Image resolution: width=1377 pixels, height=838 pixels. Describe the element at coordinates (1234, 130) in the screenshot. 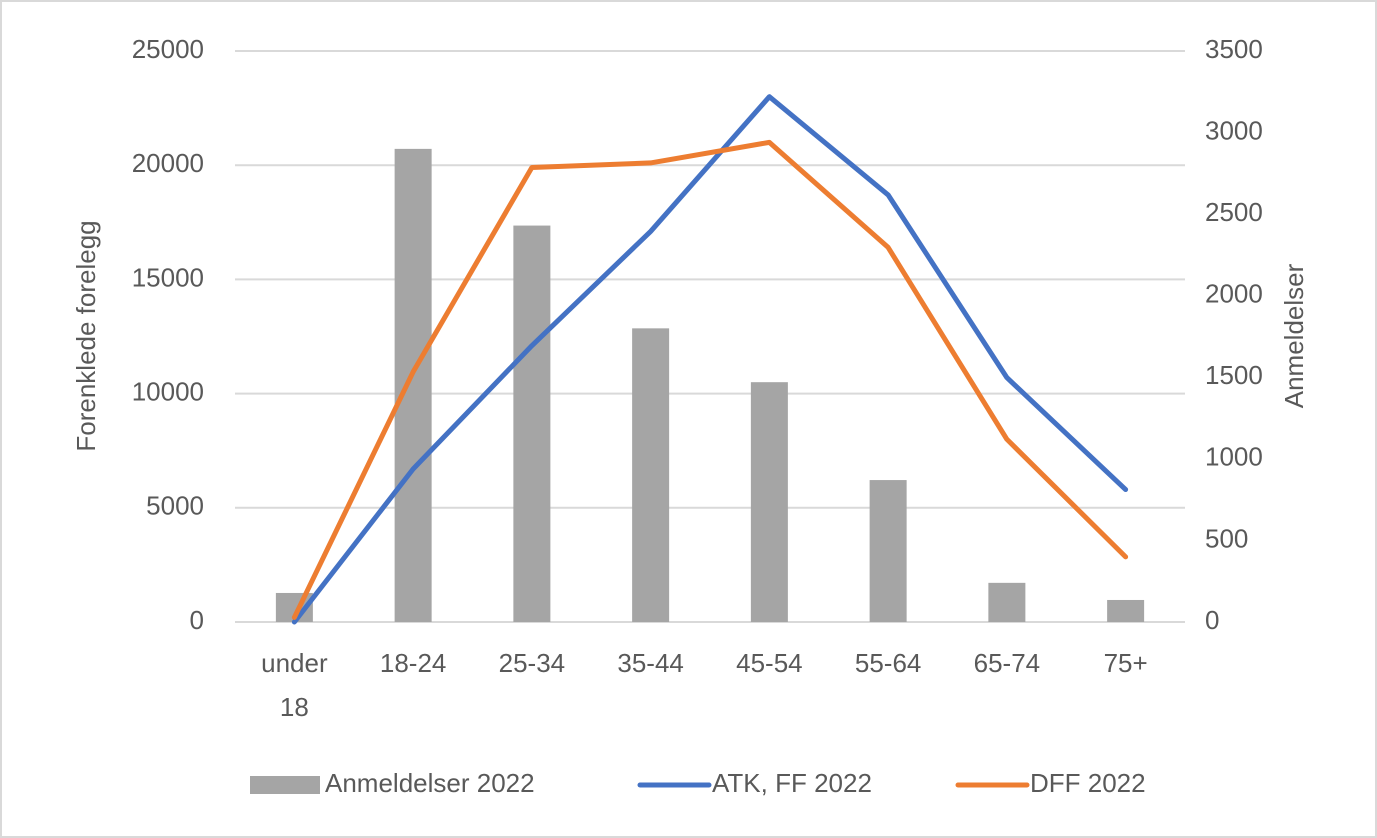

I see `y2-tick-label: 3000` at that location.